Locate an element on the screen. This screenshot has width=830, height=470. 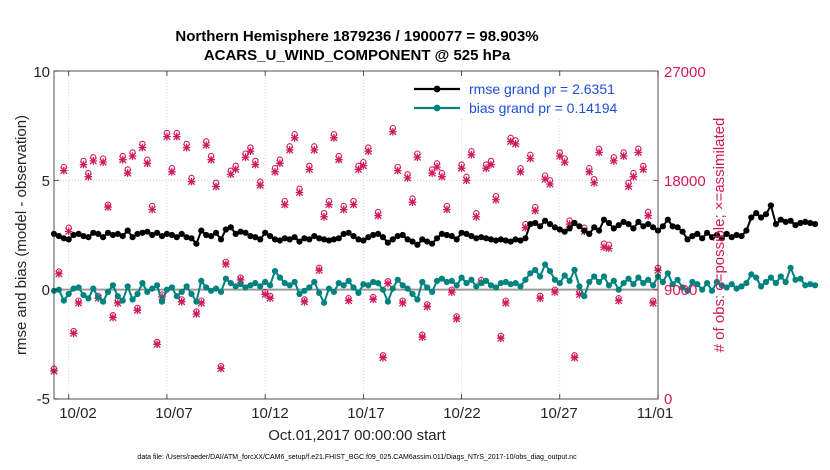
chart-title-line2: ACARS_U_WIND_COMPONENT @ 525 hPa is located at coordinates (357, 55).